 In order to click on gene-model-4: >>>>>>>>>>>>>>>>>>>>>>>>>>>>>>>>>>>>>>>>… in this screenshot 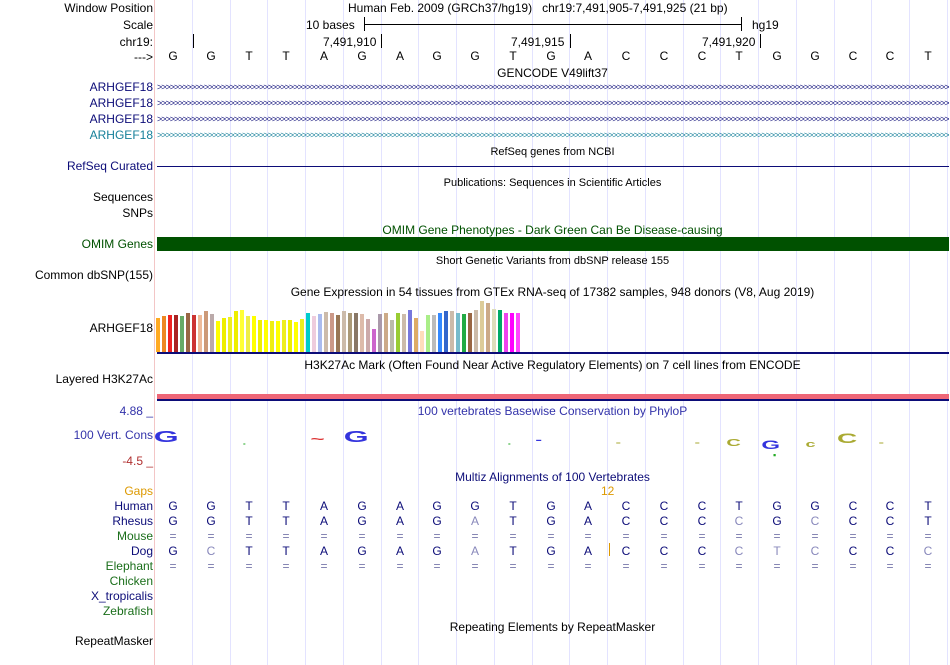, I will do `click(553, 135)`.